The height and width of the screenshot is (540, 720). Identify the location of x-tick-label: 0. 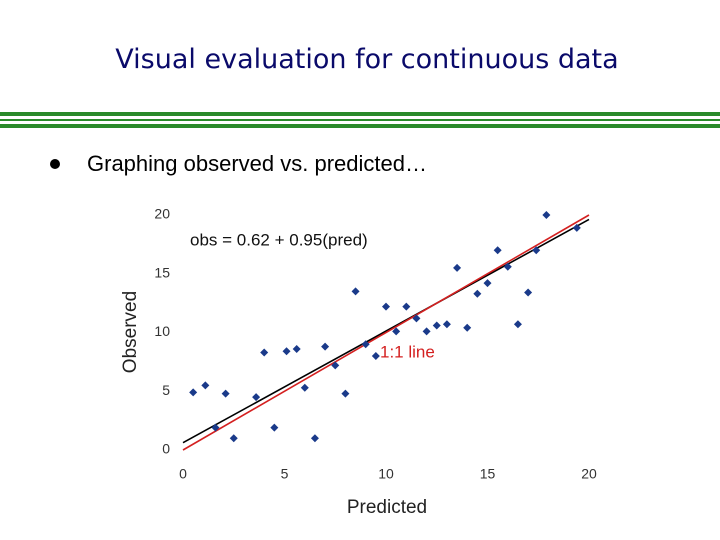
(183, 474).